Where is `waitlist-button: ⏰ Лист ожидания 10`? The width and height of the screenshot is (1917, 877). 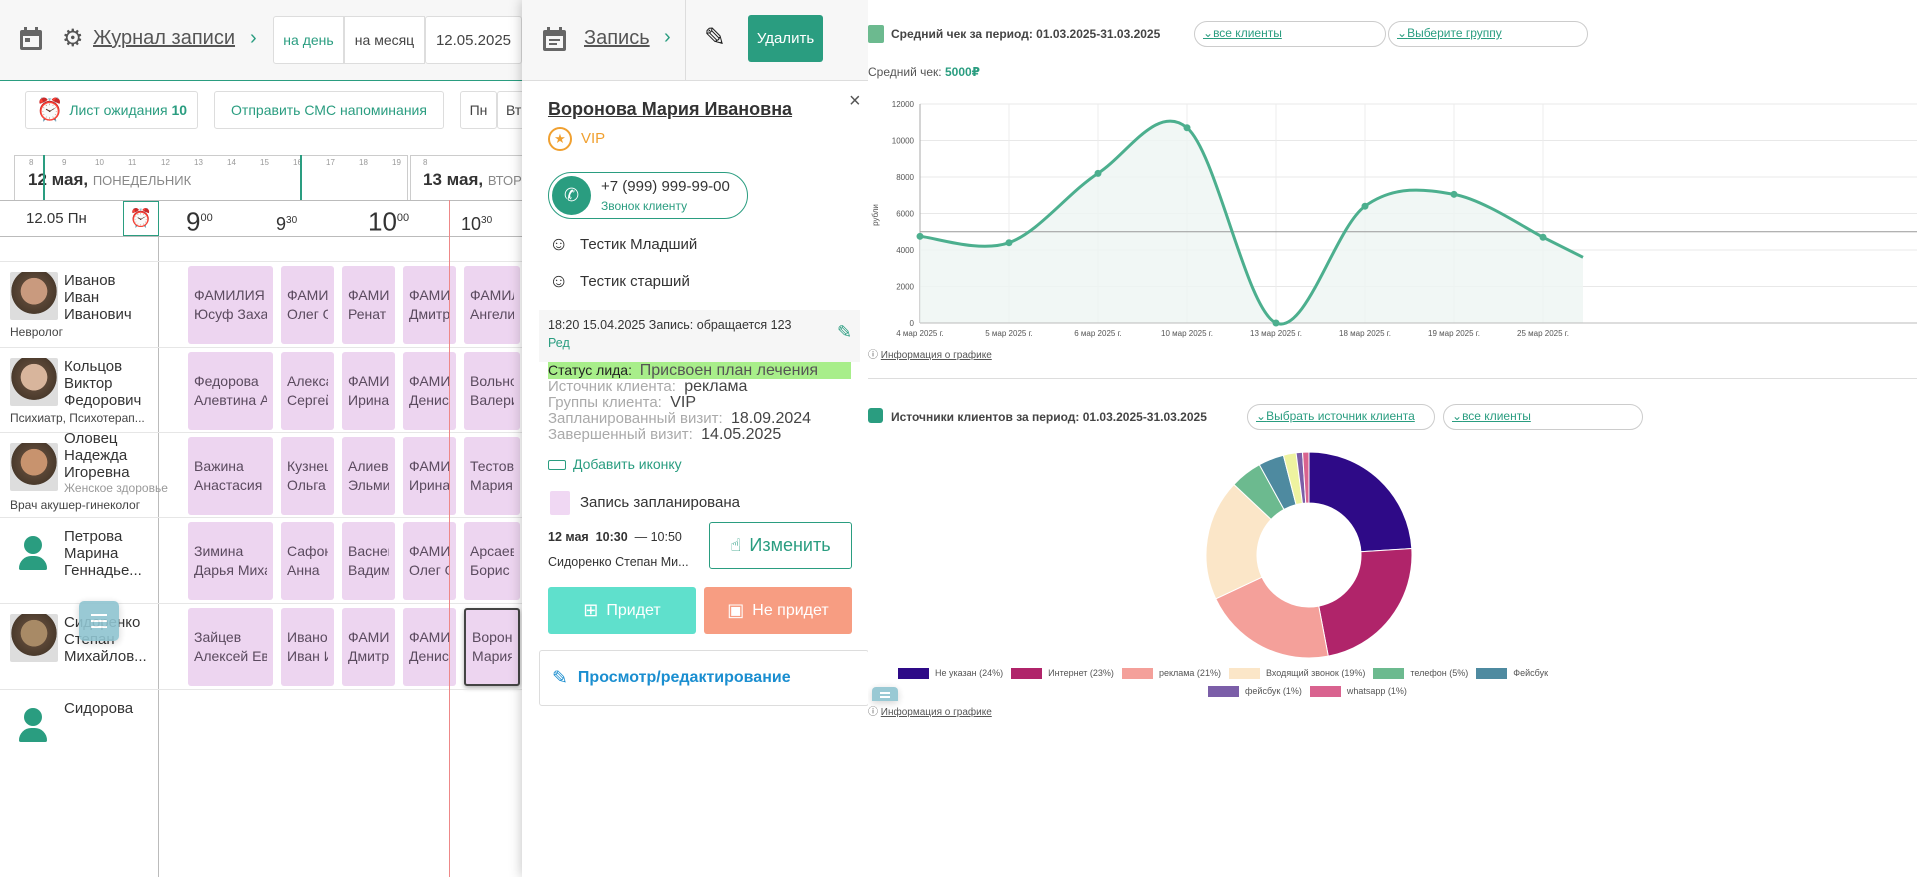
waitlist-button: ⏰ Лист ожидания 10 is located at coordinates (111, 110).